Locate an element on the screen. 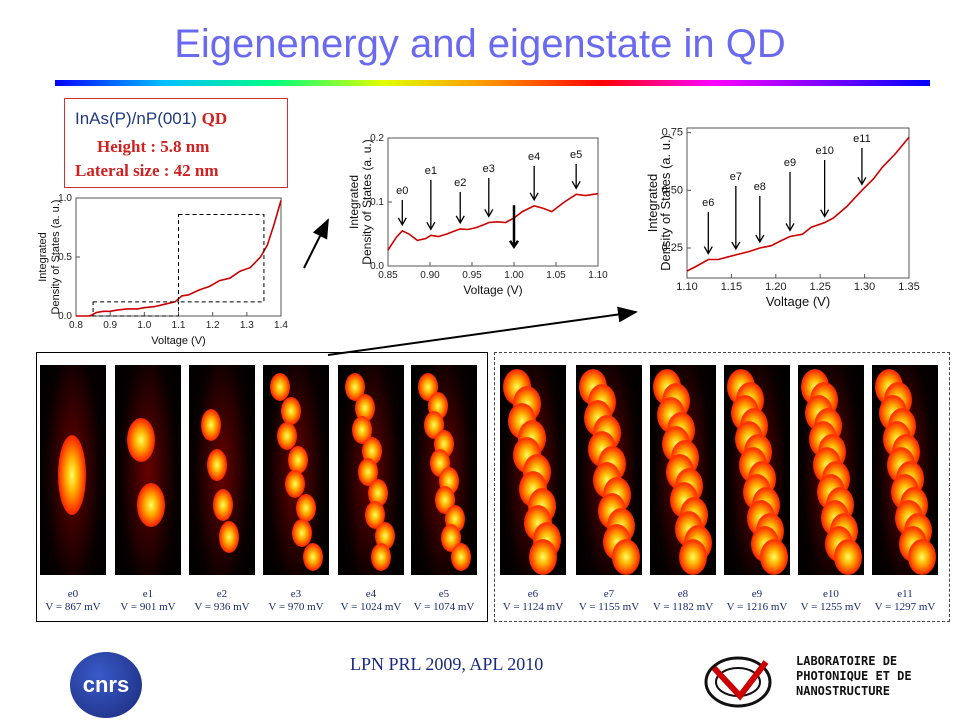 The height and width of the screenshot is (720, 960). x-tick-label: 1.3 is located at coordinates (247, 325).